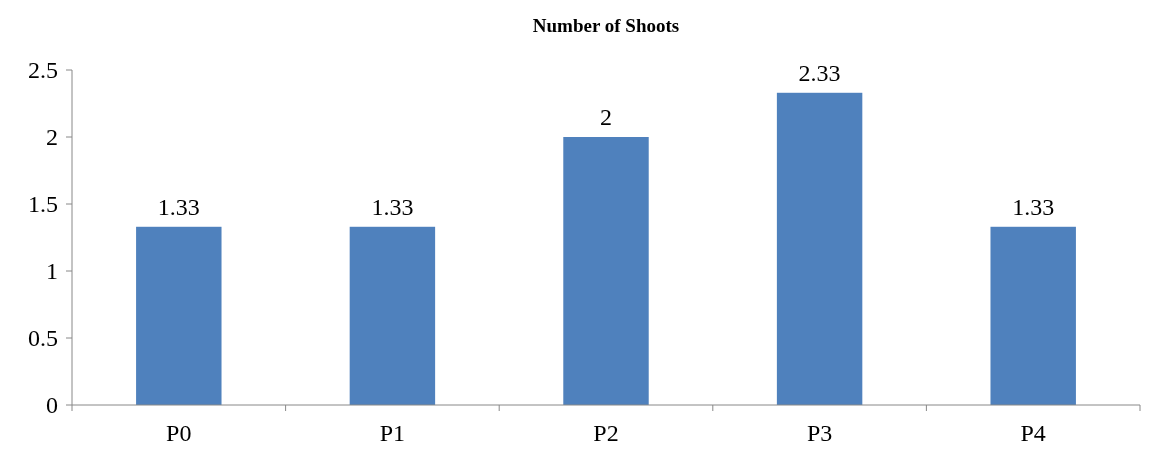 This screenshot has height=452, width=1151. What do you see at coordinates (392, 433) in the screenshot?
I see `x-tick-label: P1` at bounding box center [392, 433].